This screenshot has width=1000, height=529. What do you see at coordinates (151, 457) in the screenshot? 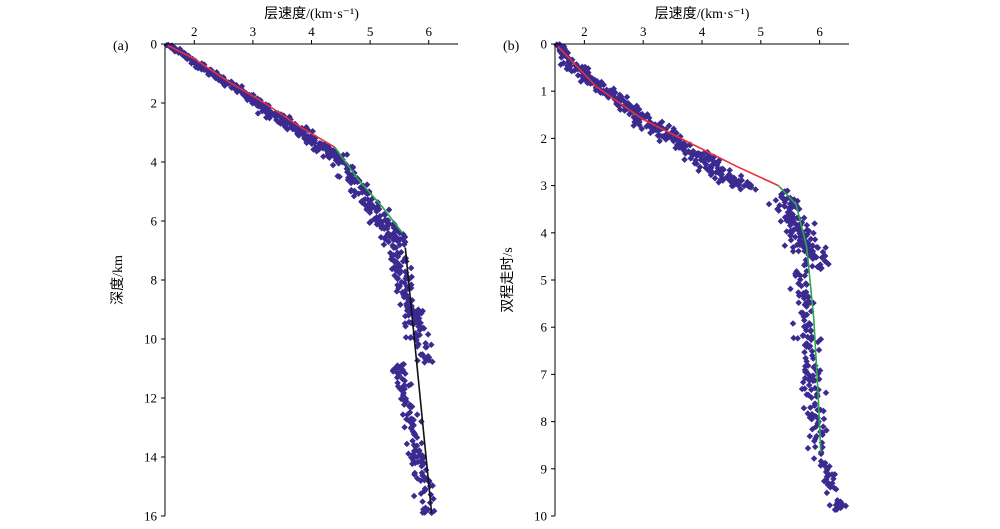
I see `y-tick-label: 14` at bounding box center [151, 457].